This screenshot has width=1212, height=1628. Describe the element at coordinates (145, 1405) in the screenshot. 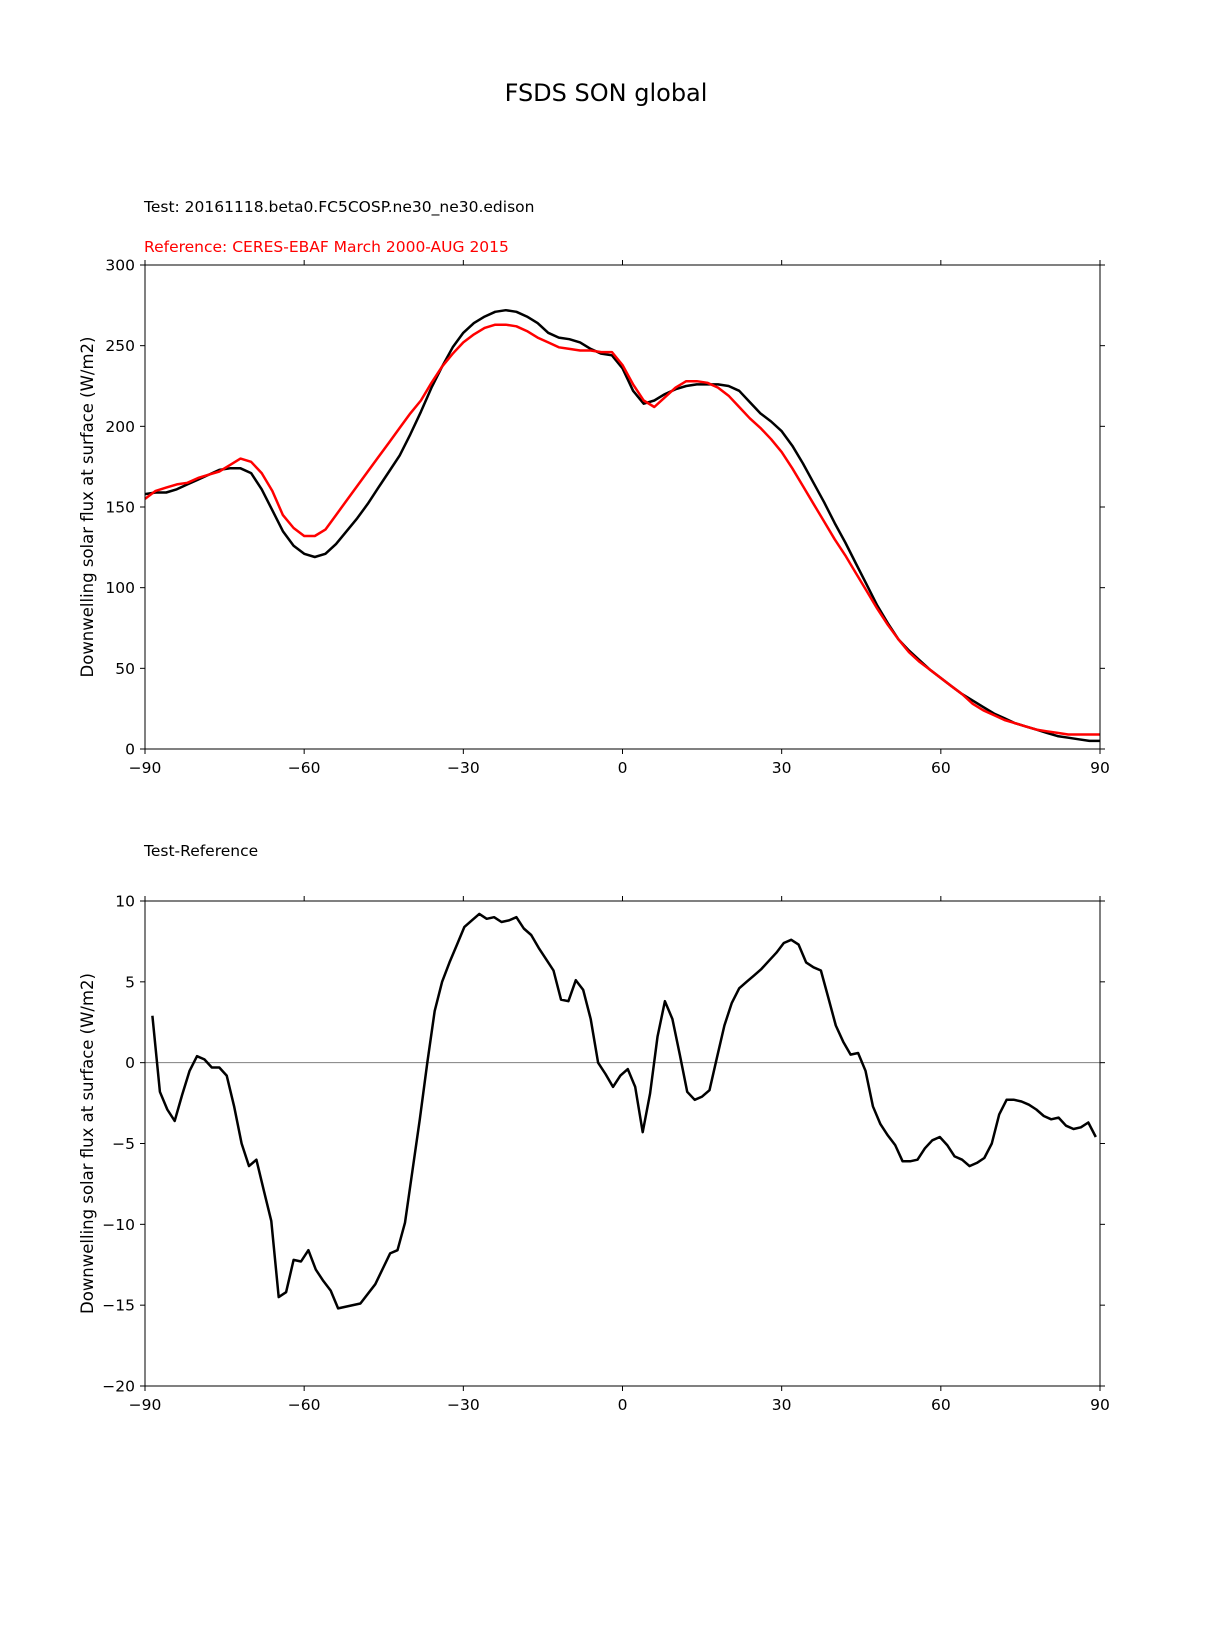

I see `bottom-x-tick-label: −90` at that location.